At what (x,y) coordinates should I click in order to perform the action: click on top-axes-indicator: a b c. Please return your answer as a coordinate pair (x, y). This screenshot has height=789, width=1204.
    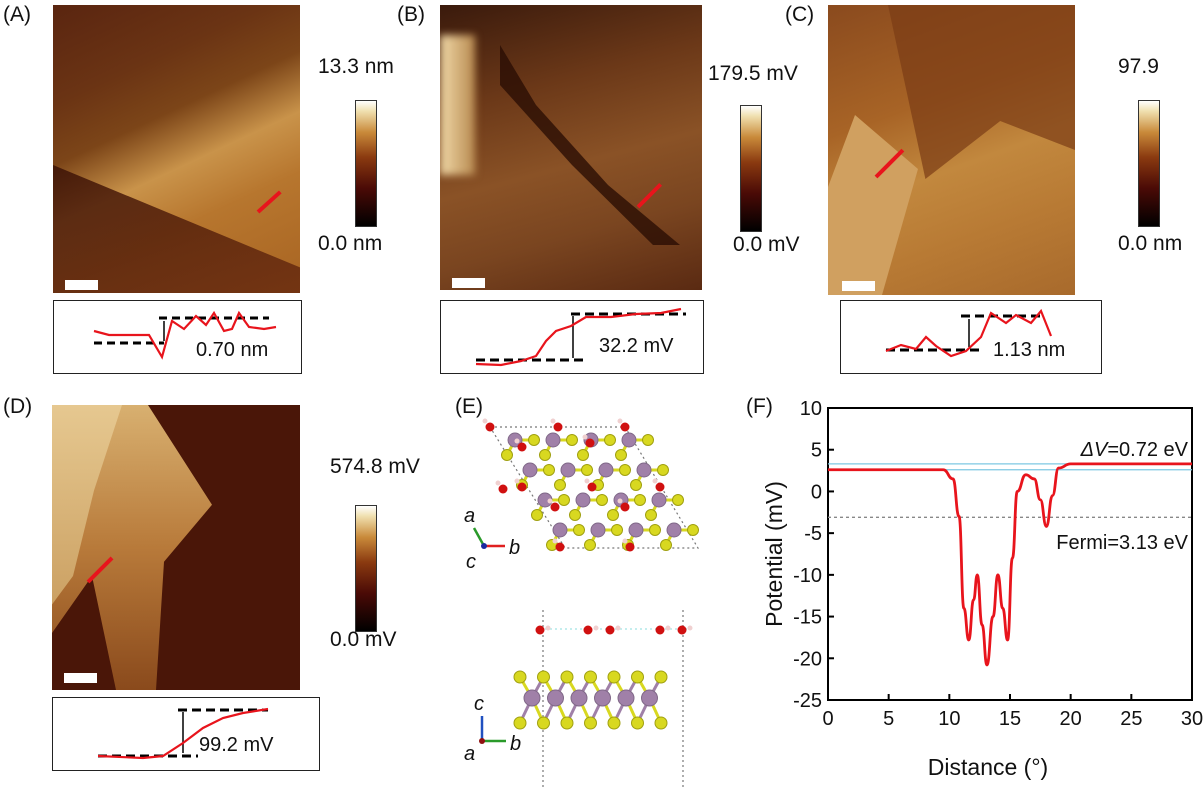
    Looking at the image, I should click on (492, 539).